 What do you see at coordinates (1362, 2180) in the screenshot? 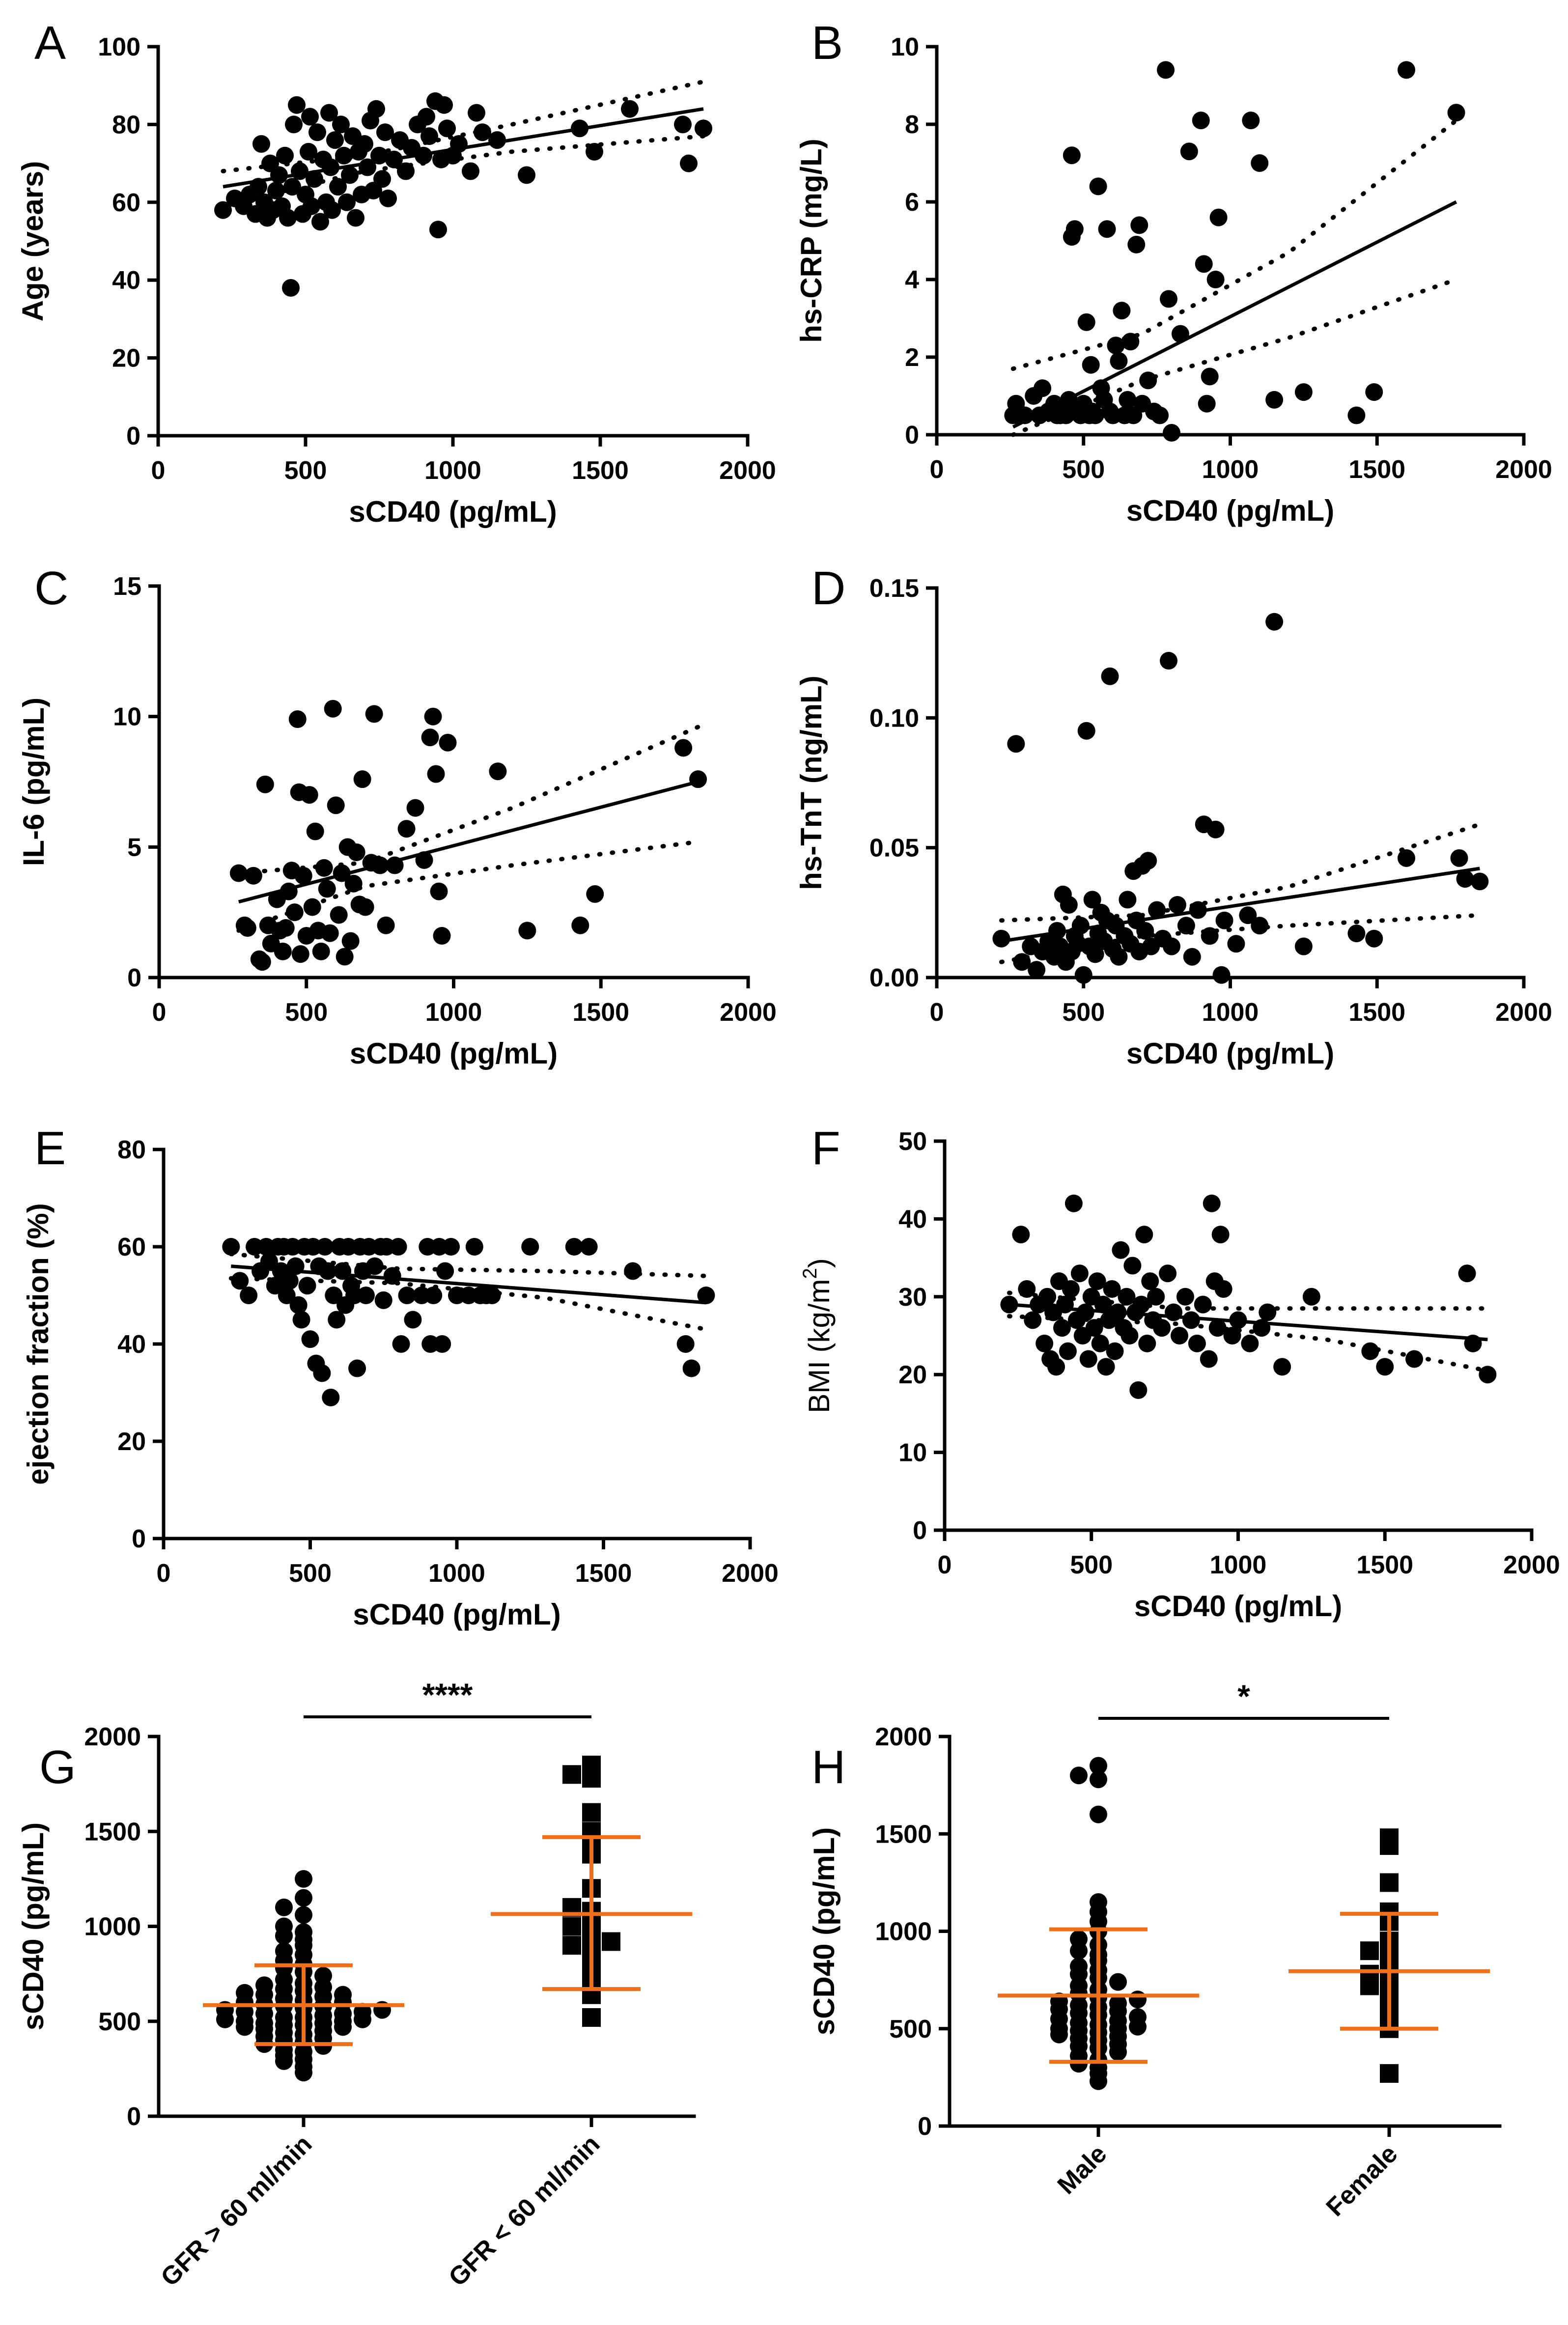
I see `category-label: Female` at bounding box center [1362, 2180].